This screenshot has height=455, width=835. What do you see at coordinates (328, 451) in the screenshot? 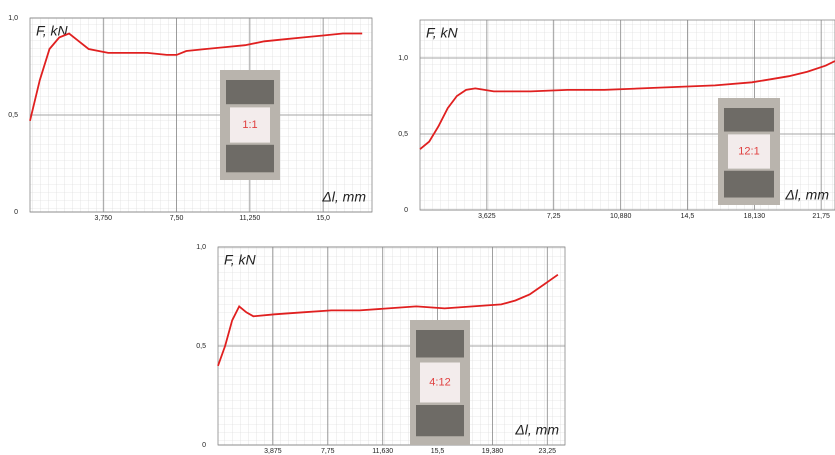
I see `x-tick-label: 7,75` at bounding box center [328, 451].